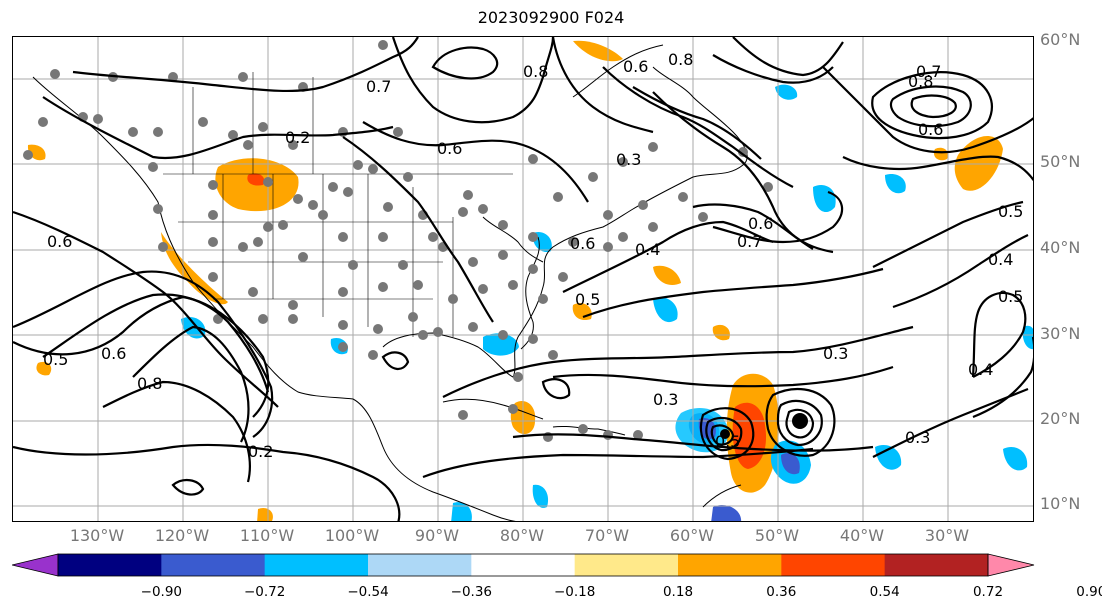  What do you see at coordinates (1060, 503) in the screenshot?
I see `lat-label: 10°N` at bounding box center [1060, 503].